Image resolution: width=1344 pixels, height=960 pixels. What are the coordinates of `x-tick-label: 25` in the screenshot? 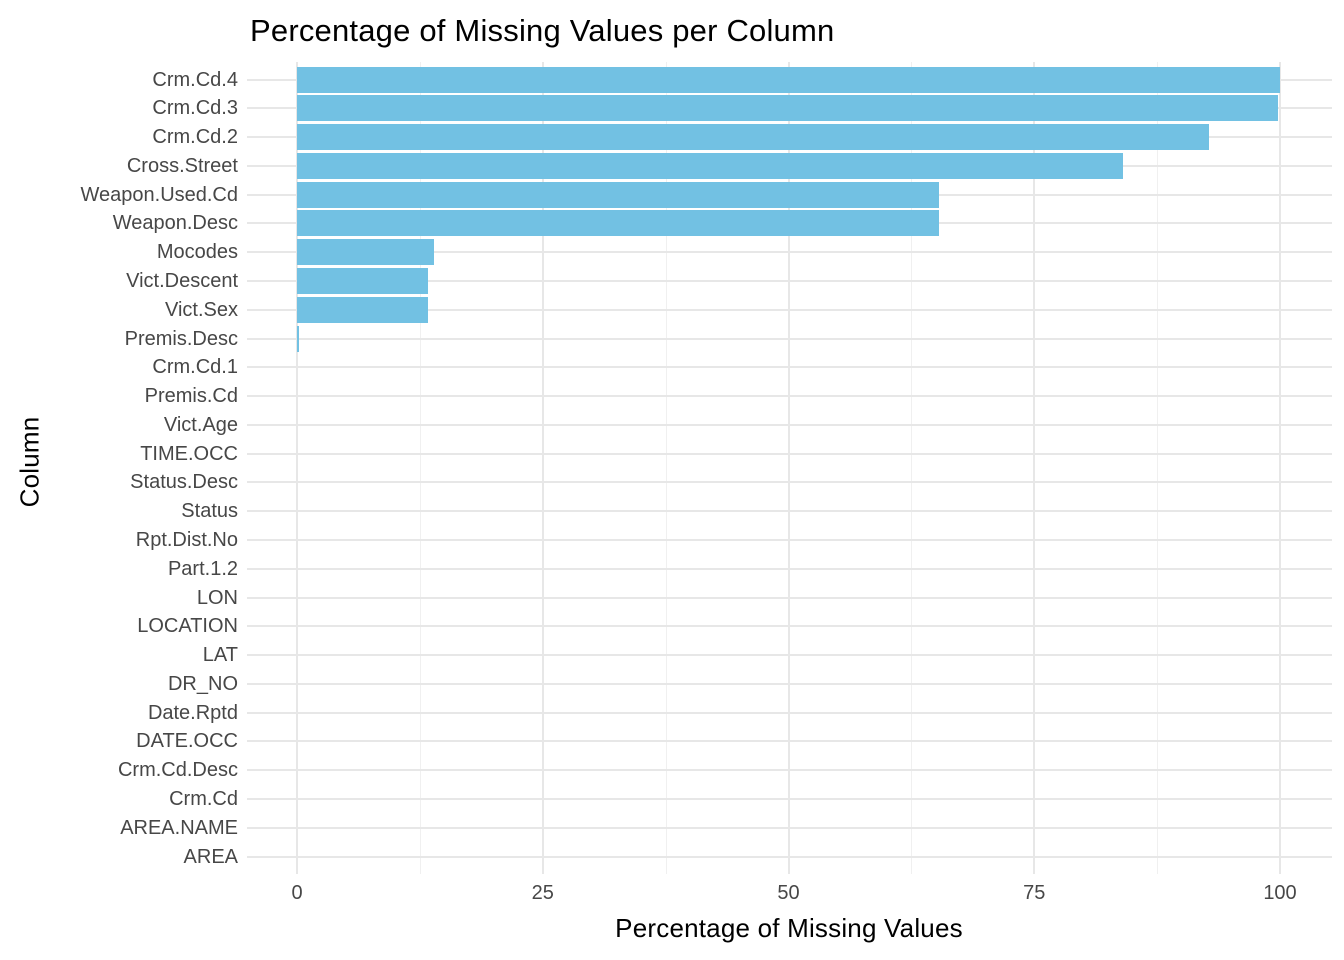 It's located at (542, 893).